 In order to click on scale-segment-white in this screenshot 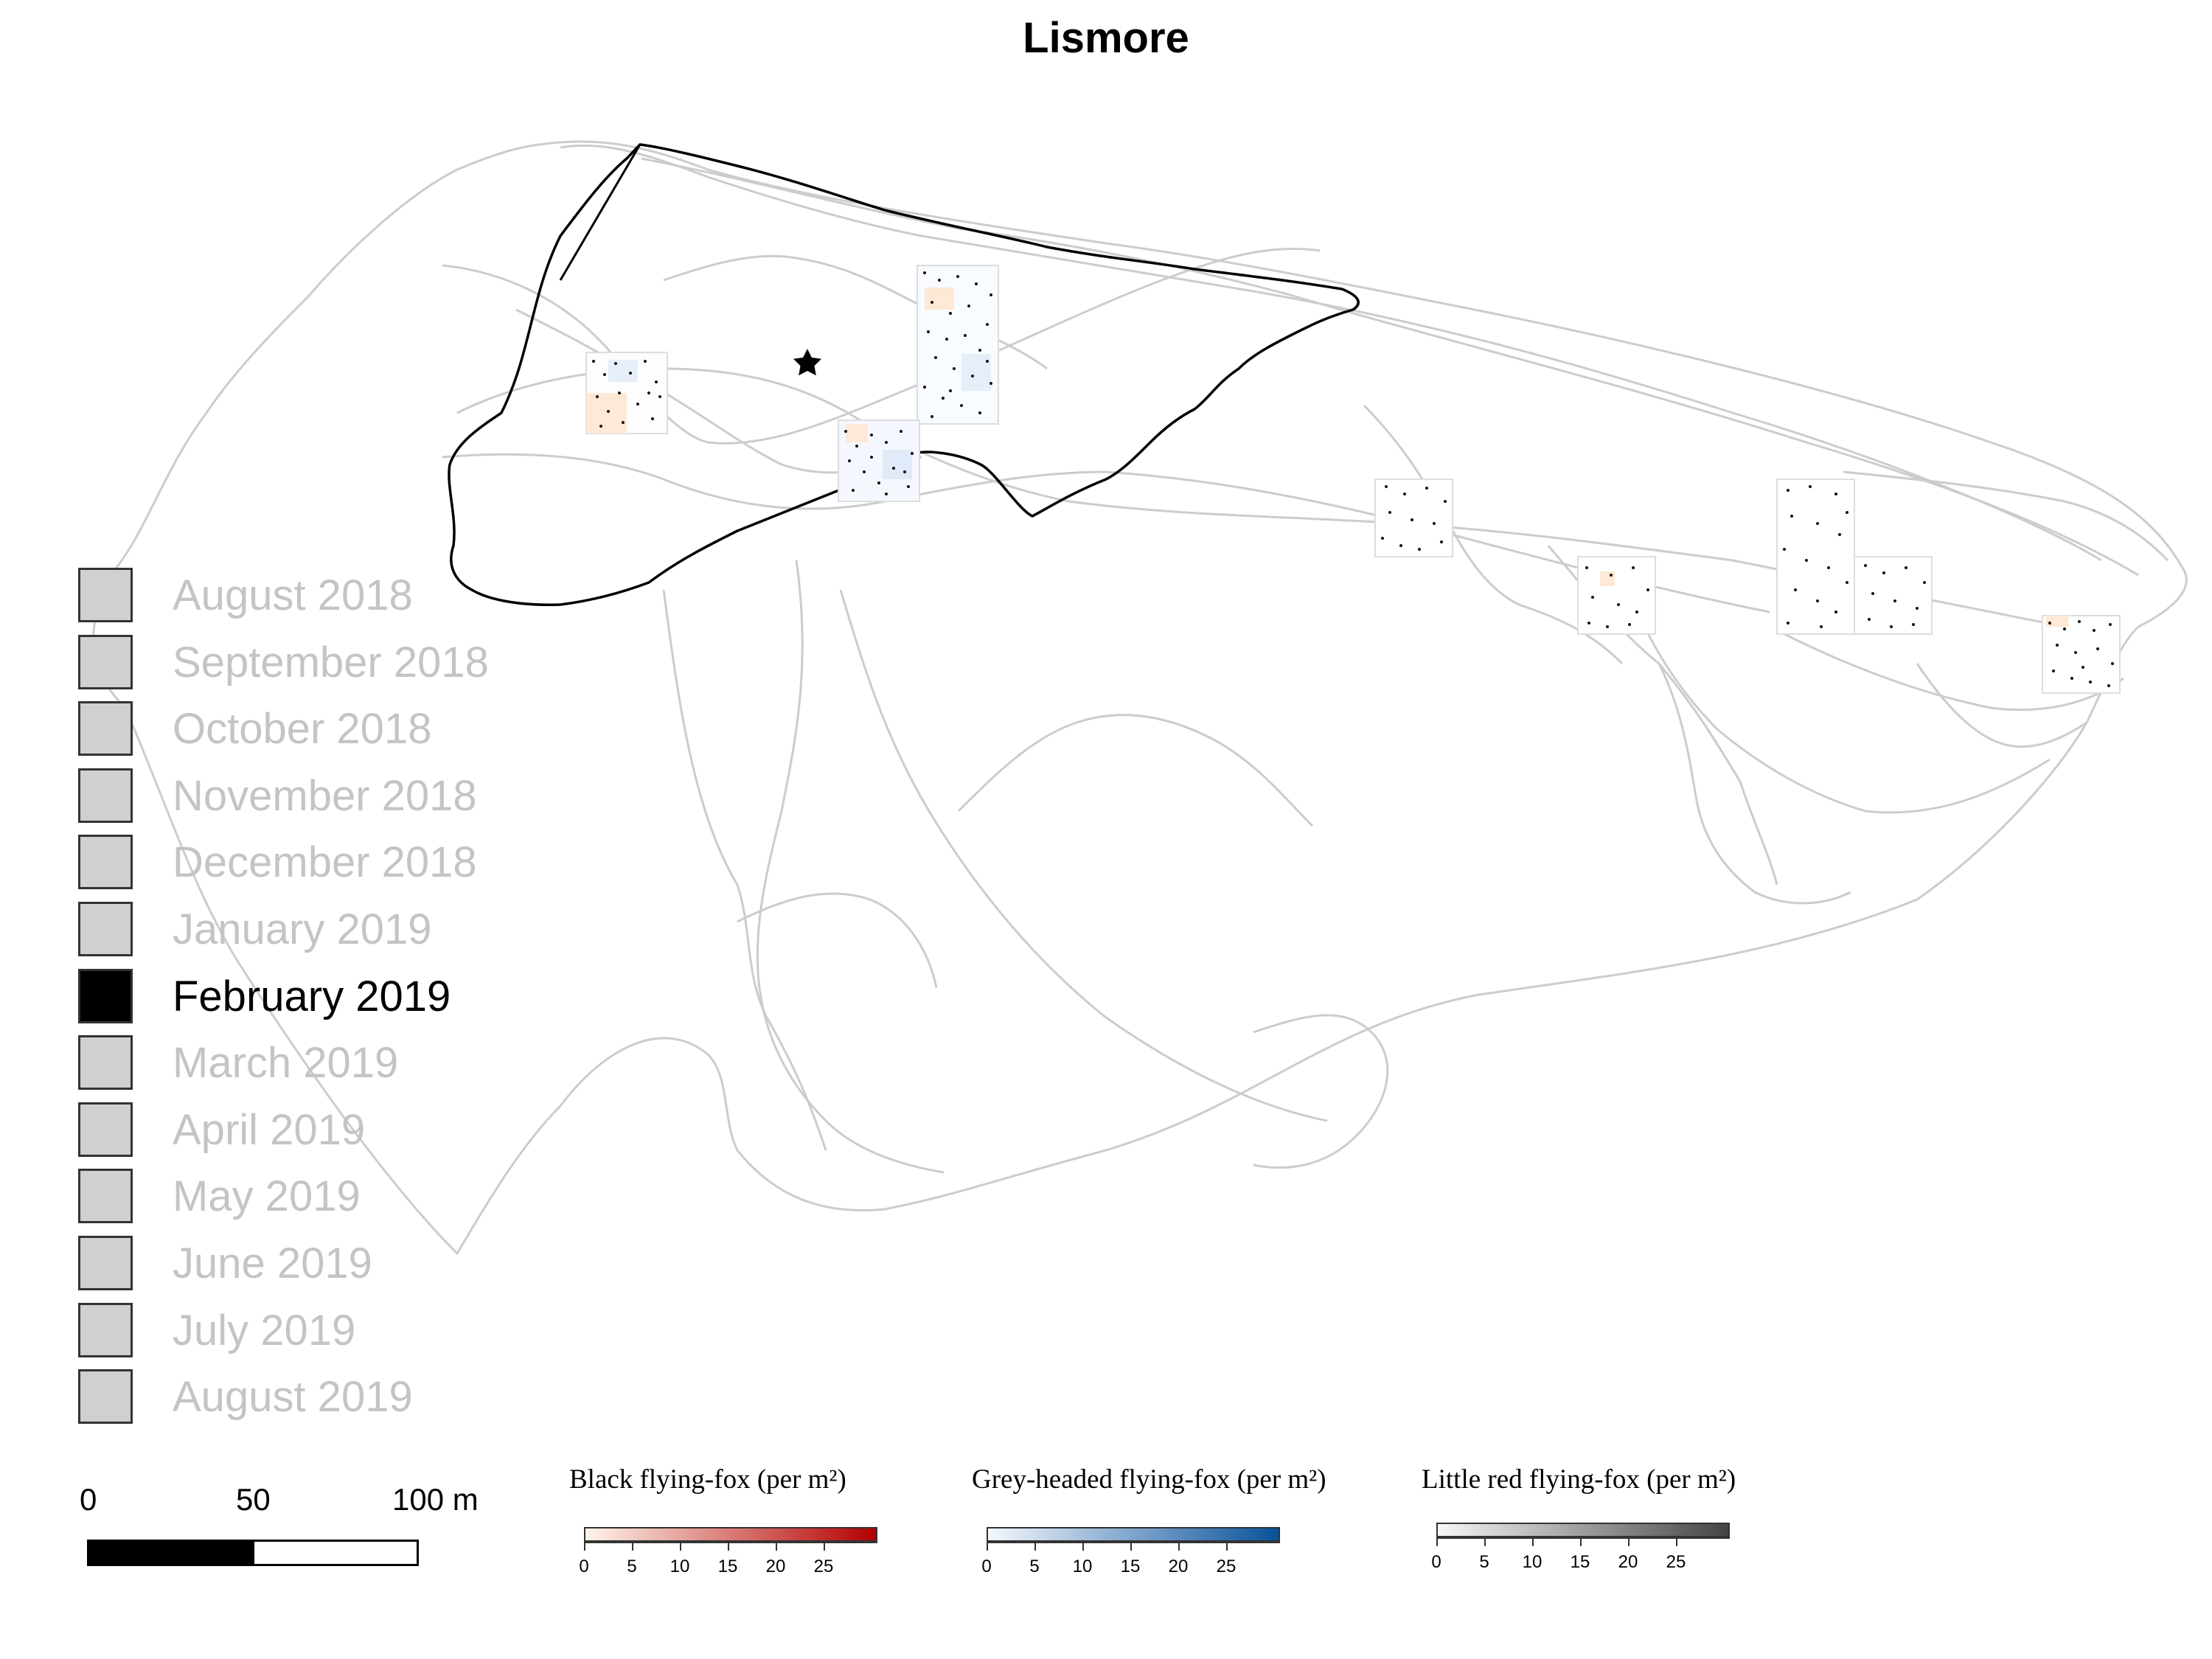, I will do `click(335, 1553)`.